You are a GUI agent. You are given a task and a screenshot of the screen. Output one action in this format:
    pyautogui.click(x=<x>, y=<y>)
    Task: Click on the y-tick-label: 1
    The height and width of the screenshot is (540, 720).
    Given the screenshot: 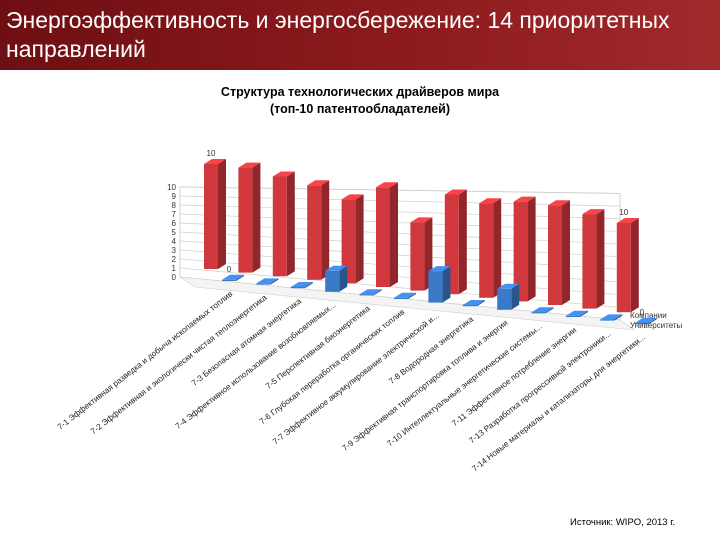 What is the action you would take?
    pyautogui.click(x=174, y=268)
    